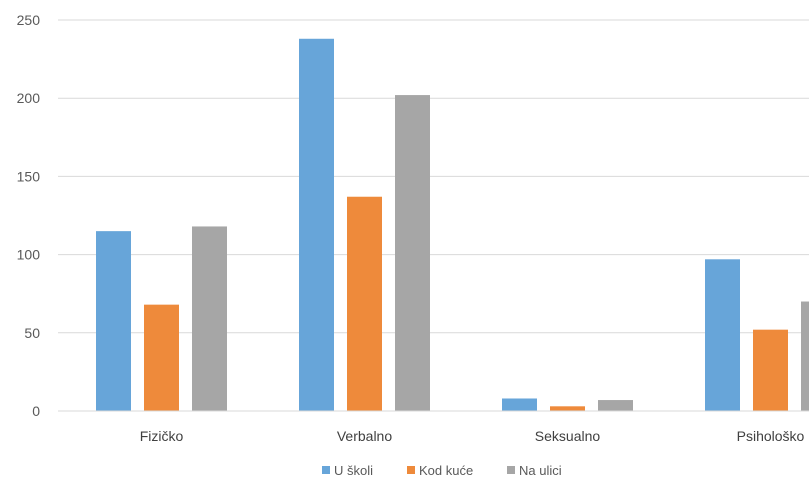 The height and width of the screenshot is (479, 809). I want to click on bar-u-skoli-seksualno, so click(519, 404).